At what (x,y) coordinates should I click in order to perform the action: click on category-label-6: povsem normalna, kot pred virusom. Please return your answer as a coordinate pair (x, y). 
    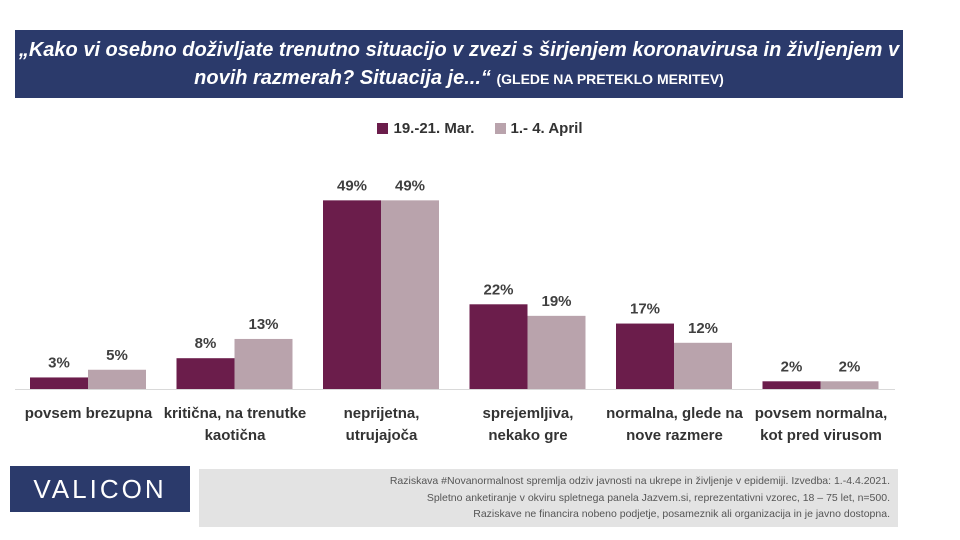
    Looking at the image, I should click on (821, 424).